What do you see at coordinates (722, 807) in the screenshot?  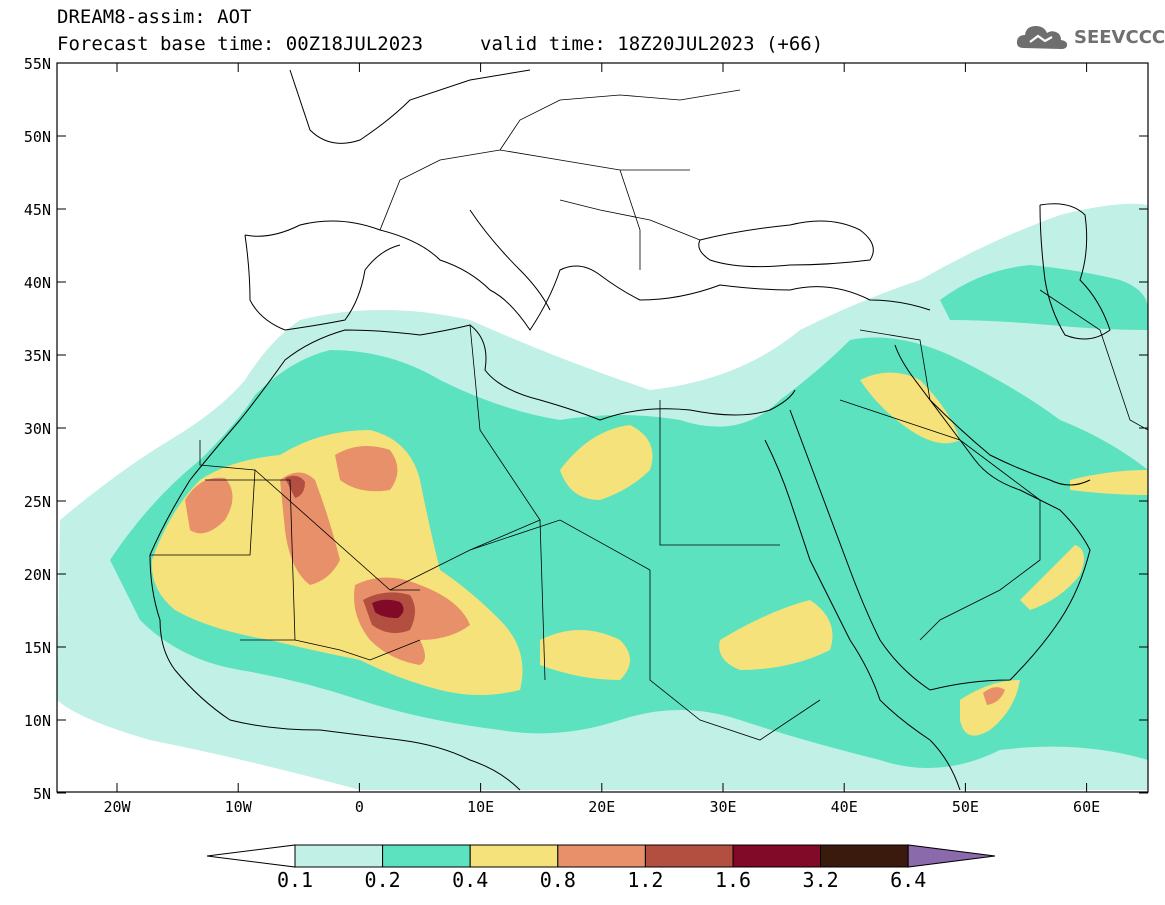 I see `lon-label: 30E` at bounding box center [722, 807].